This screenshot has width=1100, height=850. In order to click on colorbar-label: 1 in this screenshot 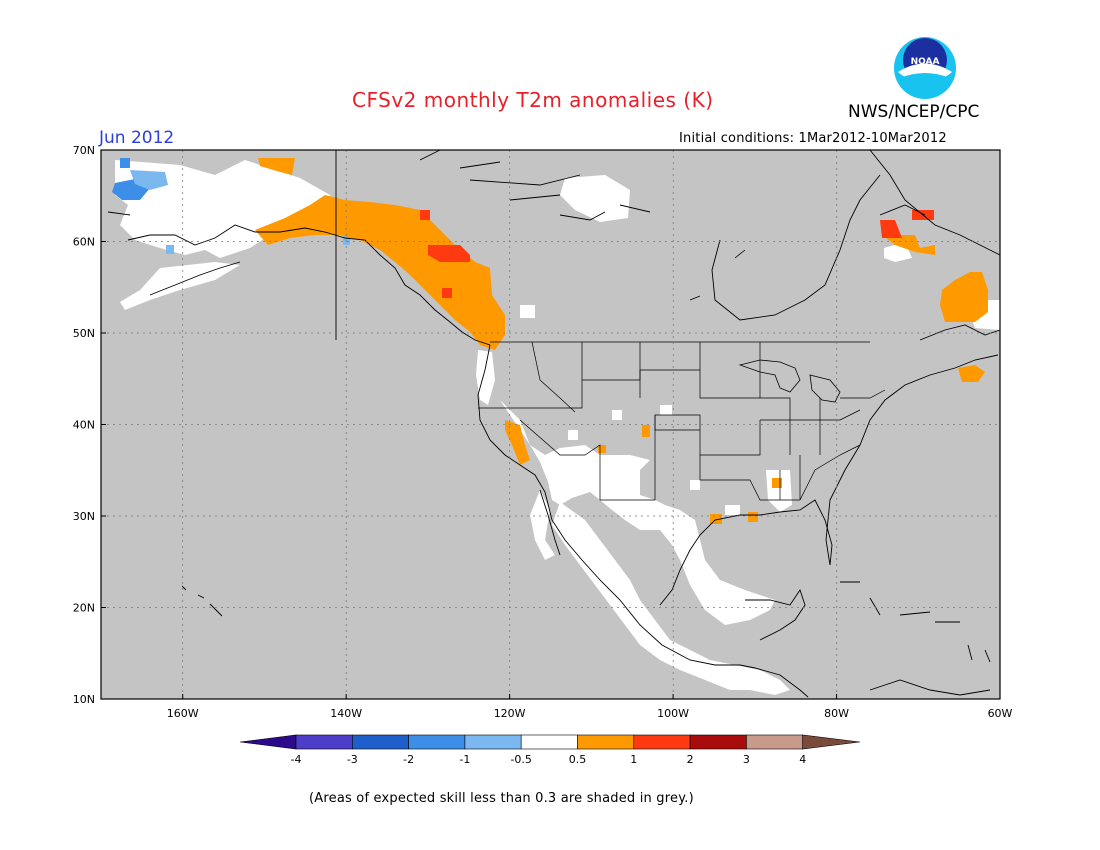, I will do `click(633, 759)`.